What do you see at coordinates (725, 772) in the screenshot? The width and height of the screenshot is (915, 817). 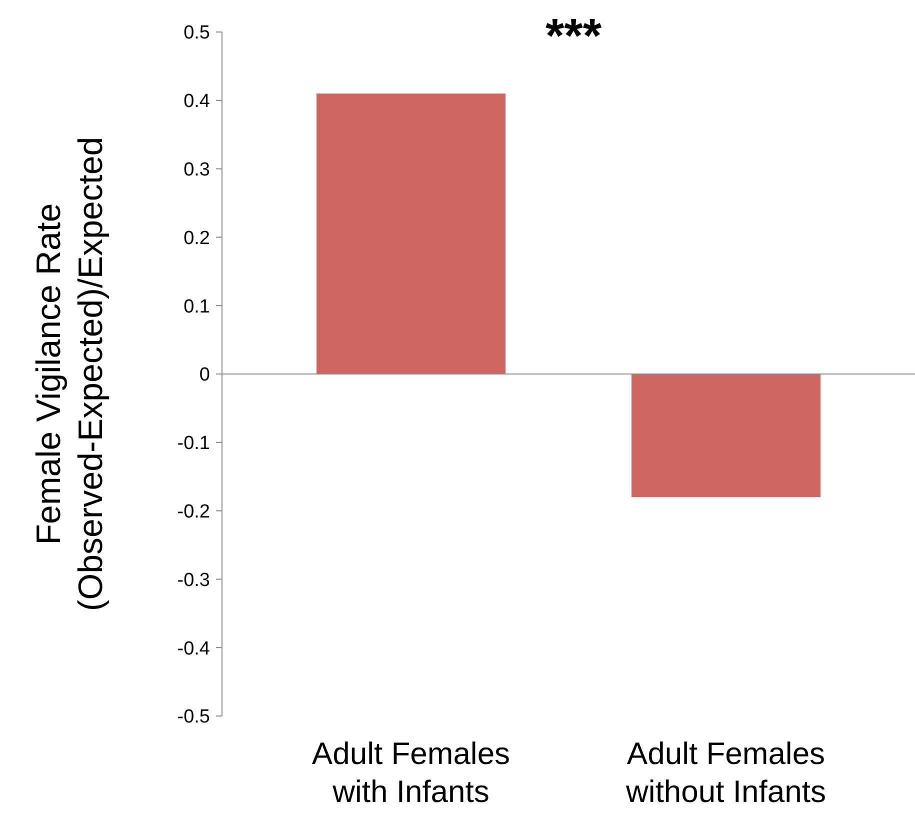 I see `x-tick-label: Adult Females without Infants` at bounding box center [725, 772].